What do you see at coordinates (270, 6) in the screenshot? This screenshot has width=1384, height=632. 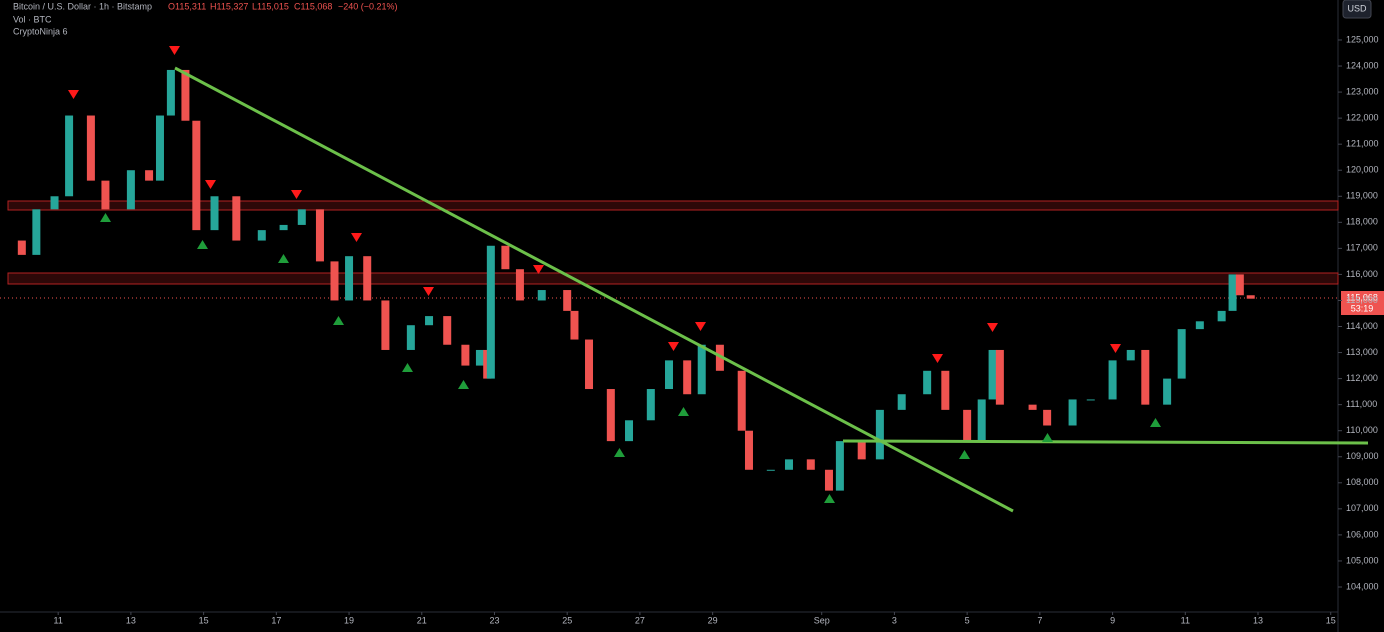 I see `ohlc-low: L115,015` at bounding box center [270, 6].